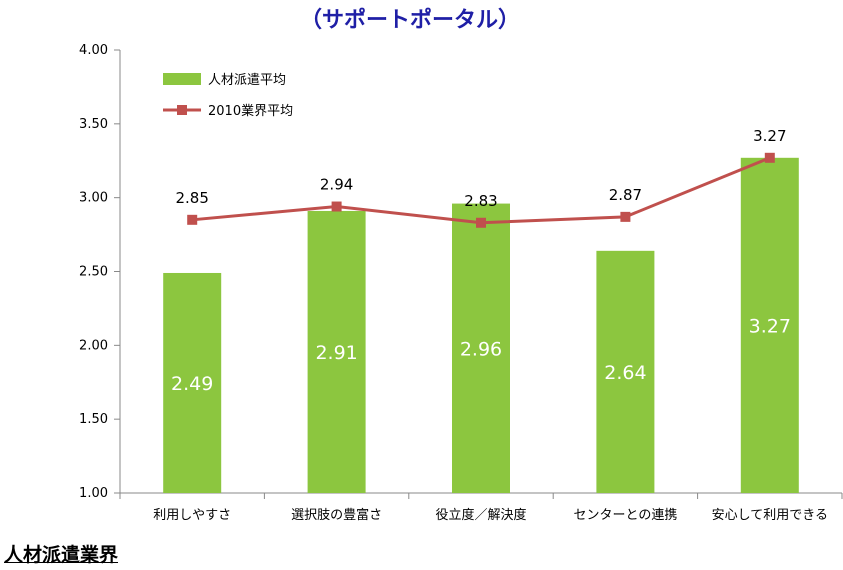 The width and height of the screenshot is (843, 570). Describe the element at coordinates (480, 515) in the screenshot. I see `x-category-label: 役立度／解決度` at that location.